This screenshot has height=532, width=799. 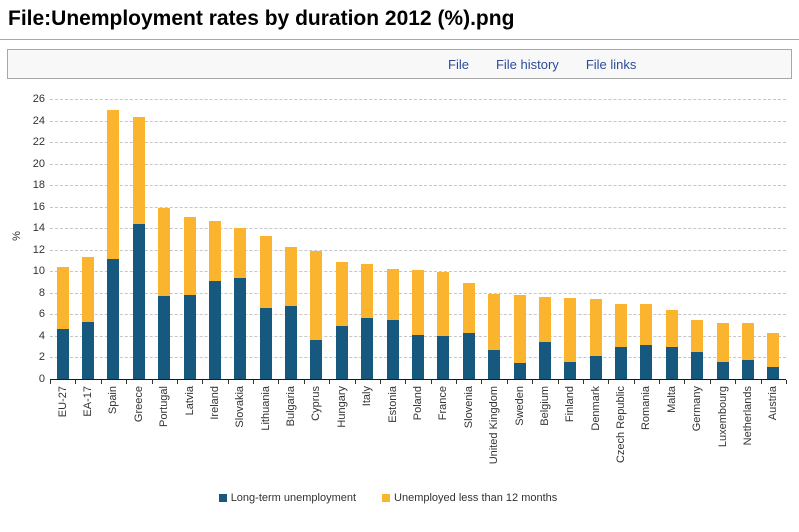 What do you see at coordinates (671, 399) in the screenshot?
I see `x-axis-label-Malta: Malta` at bounding box center [671, 399].